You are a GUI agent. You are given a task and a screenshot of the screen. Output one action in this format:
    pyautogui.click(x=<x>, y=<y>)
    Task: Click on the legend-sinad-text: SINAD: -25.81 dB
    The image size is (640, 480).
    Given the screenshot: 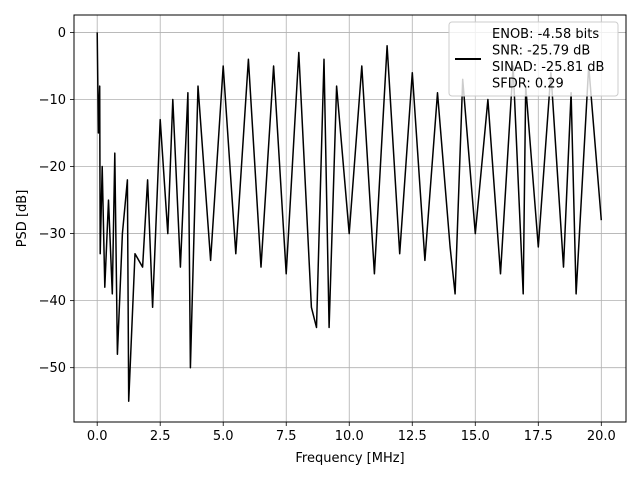 What is the action you would take?
    pyautogui.click(x=548, y=67)
    